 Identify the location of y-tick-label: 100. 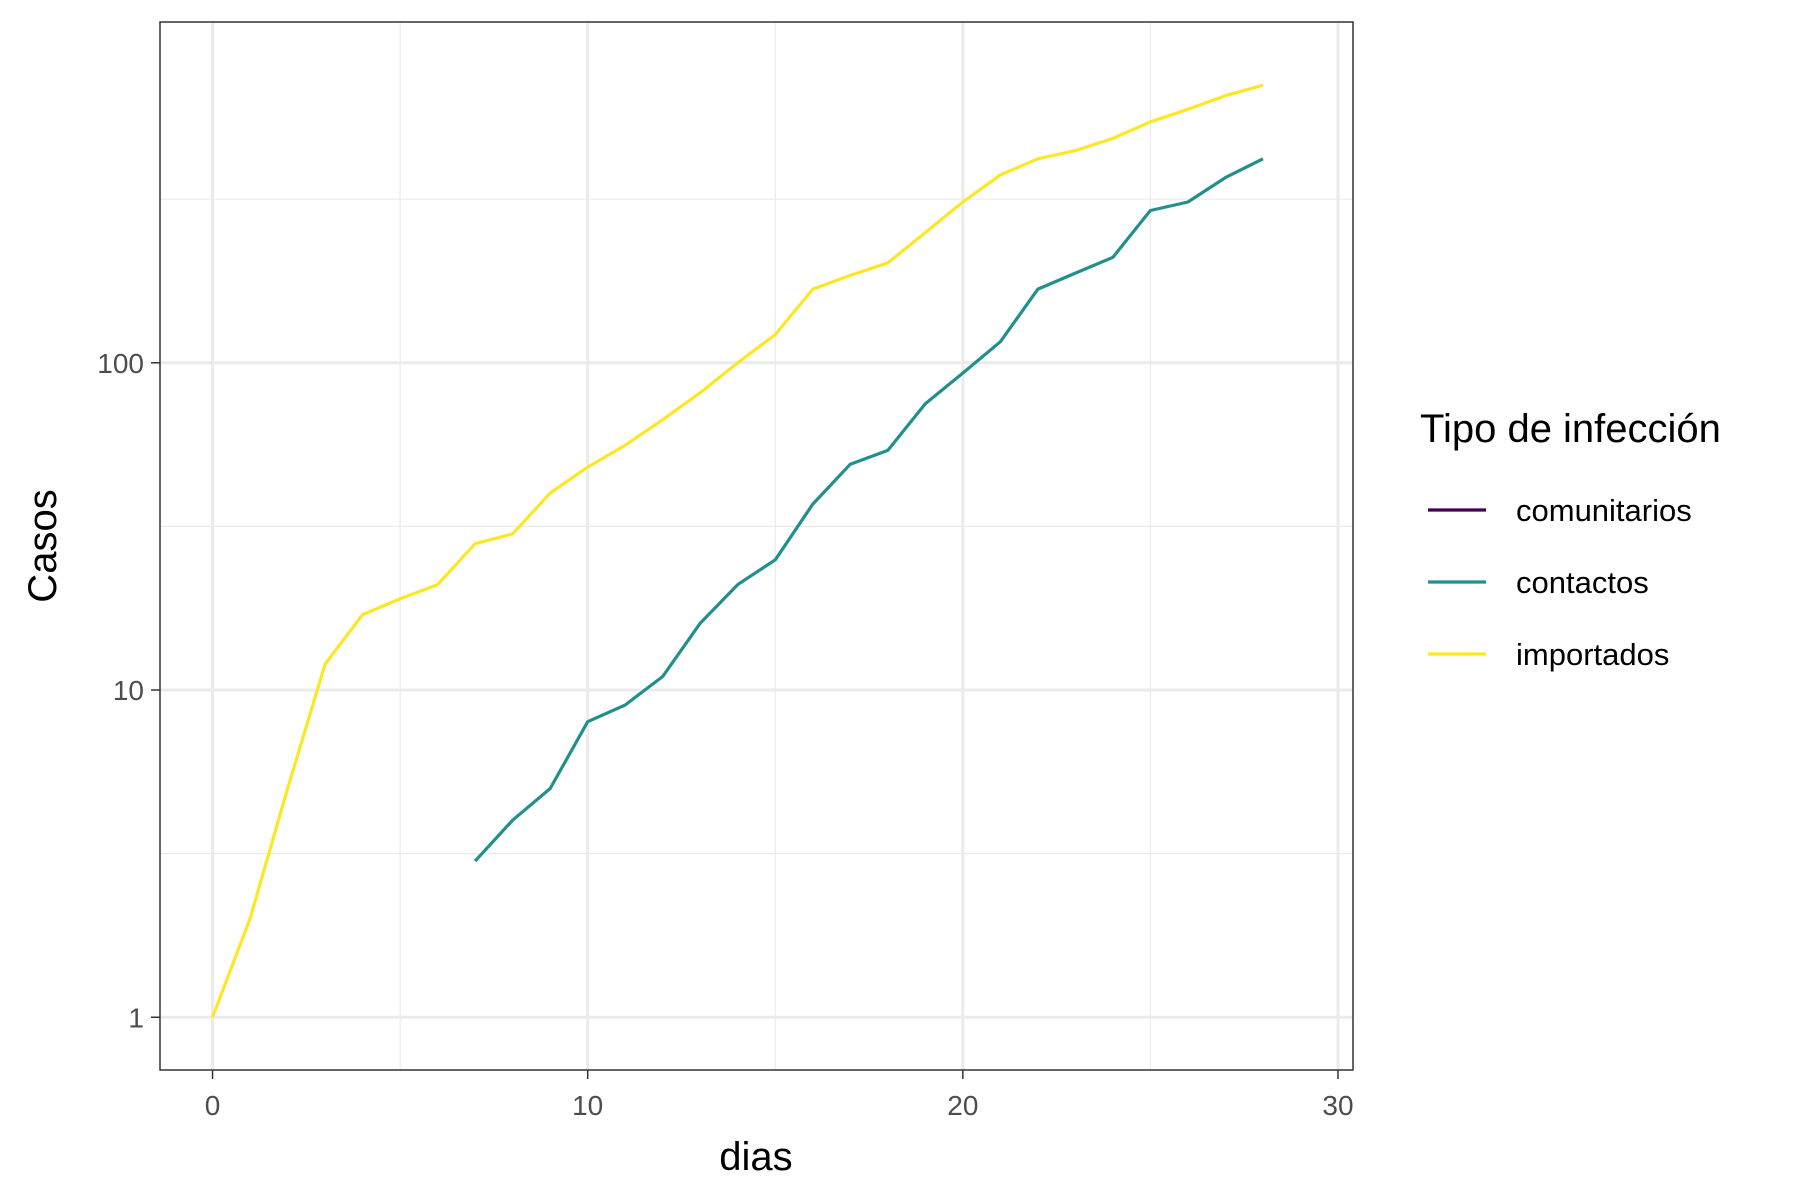
(120, 363).